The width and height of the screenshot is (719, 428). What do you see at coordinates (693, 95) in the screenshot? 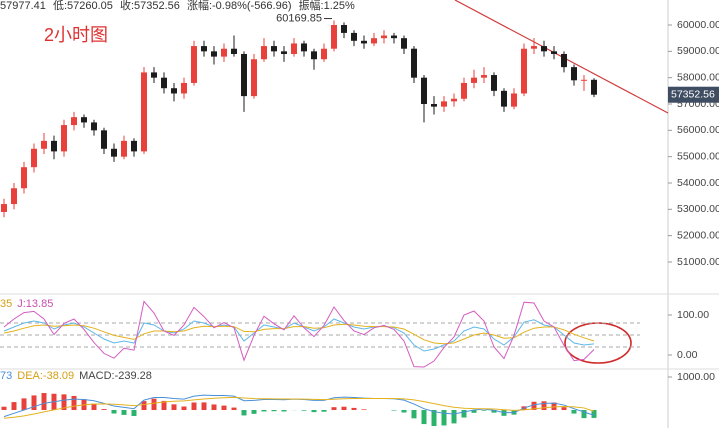
I see `price-tag-label: 57352.56` at bounding box center [693, 95].